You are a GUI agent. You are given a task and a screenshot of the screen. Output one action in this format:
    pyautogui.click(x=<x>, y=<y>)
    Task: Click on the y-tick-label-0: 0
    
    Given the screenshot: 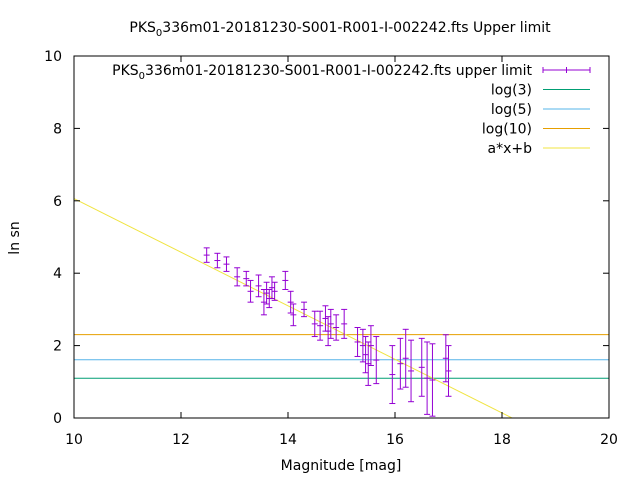 What is the action you would take?
    pyautogui.click(x=57, y=419)
    